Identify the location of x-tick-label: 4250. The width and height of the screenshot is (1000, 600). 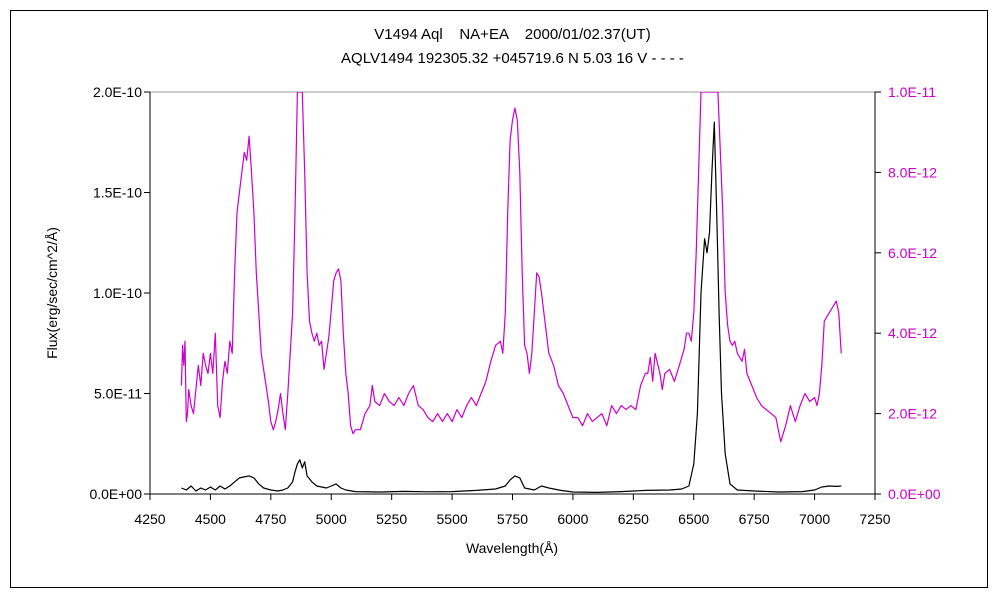
(149, 519).